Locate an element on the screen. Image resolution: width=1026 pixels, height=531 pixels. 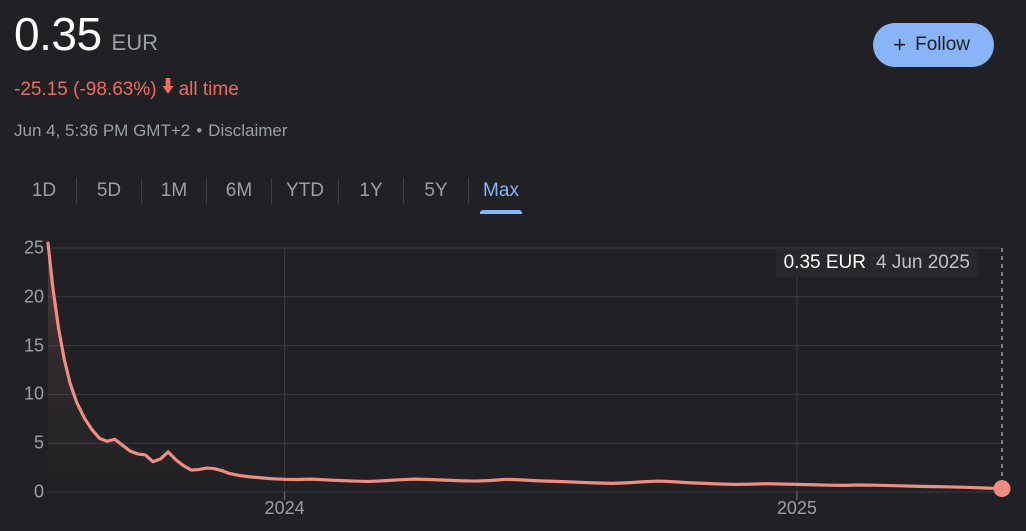
tab-label: 5D is located at coordinates (109, 190).